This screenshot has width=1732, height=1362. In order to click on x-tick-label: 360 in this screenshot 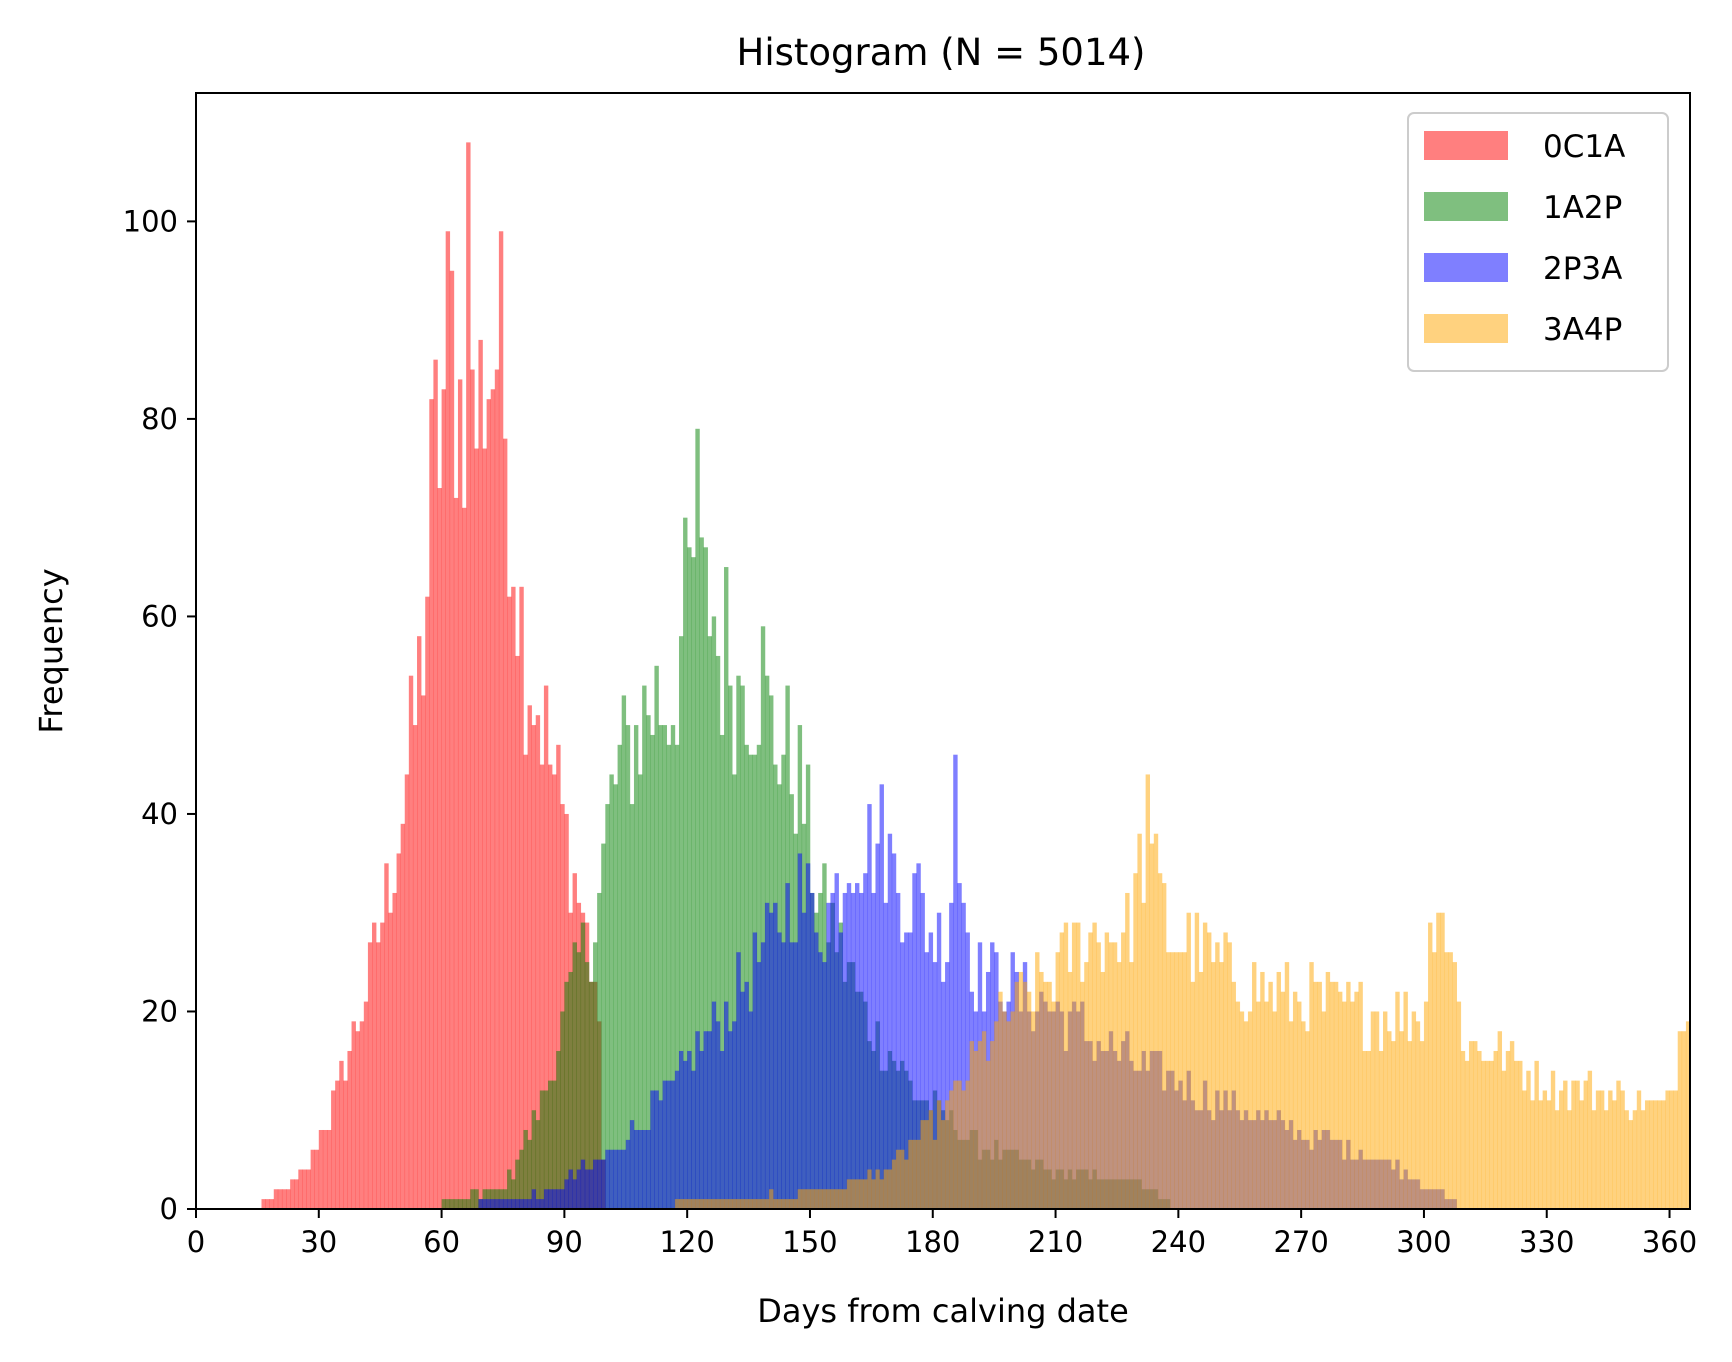, I will do `click(1669, 1242)`.